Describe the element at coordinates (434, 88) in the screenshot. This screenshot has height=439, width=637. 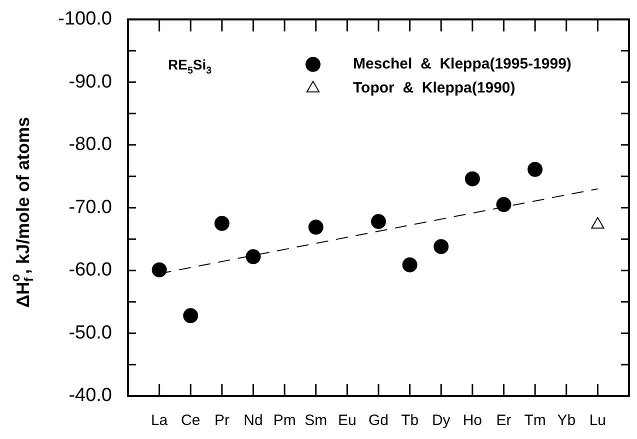
I see `legend-label: Topor & Kleppa(1990)` at that location.